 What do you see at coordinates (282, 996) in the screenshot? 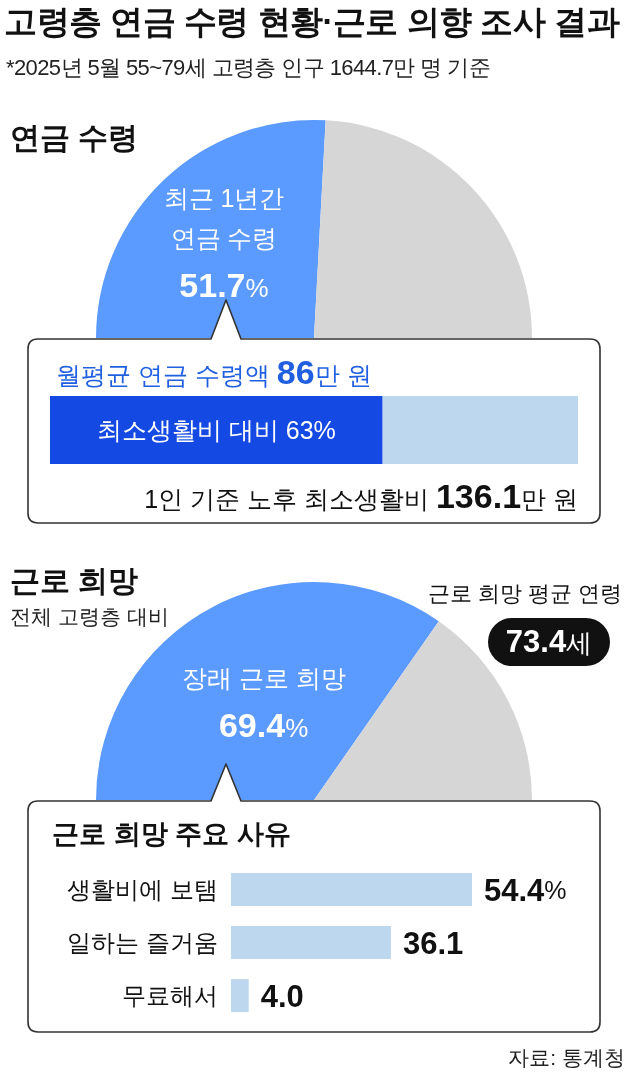
I see `data-label: 4.0` at bounding box center [282, 996].